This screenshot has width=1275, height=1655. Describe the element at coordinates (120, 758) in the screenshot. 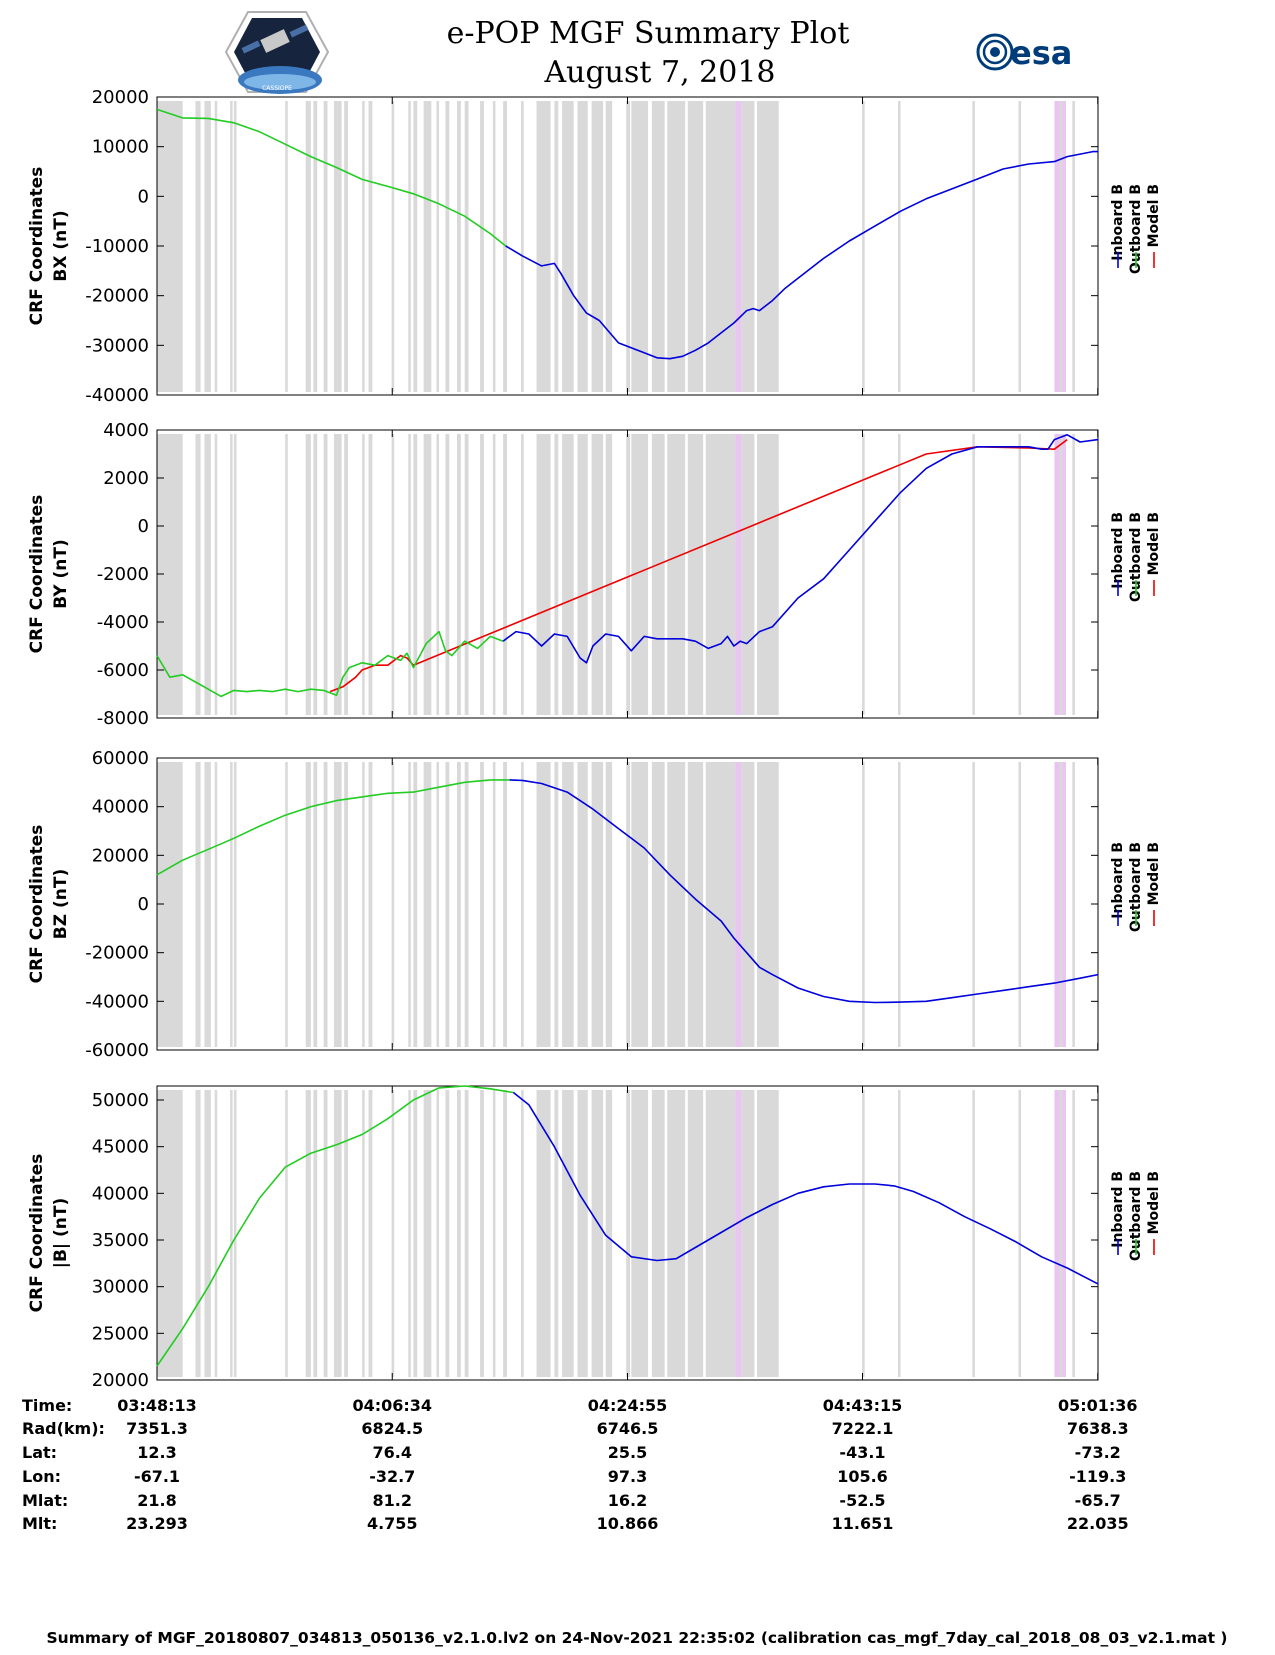

I see `y-tick-label: 60000` at that location.